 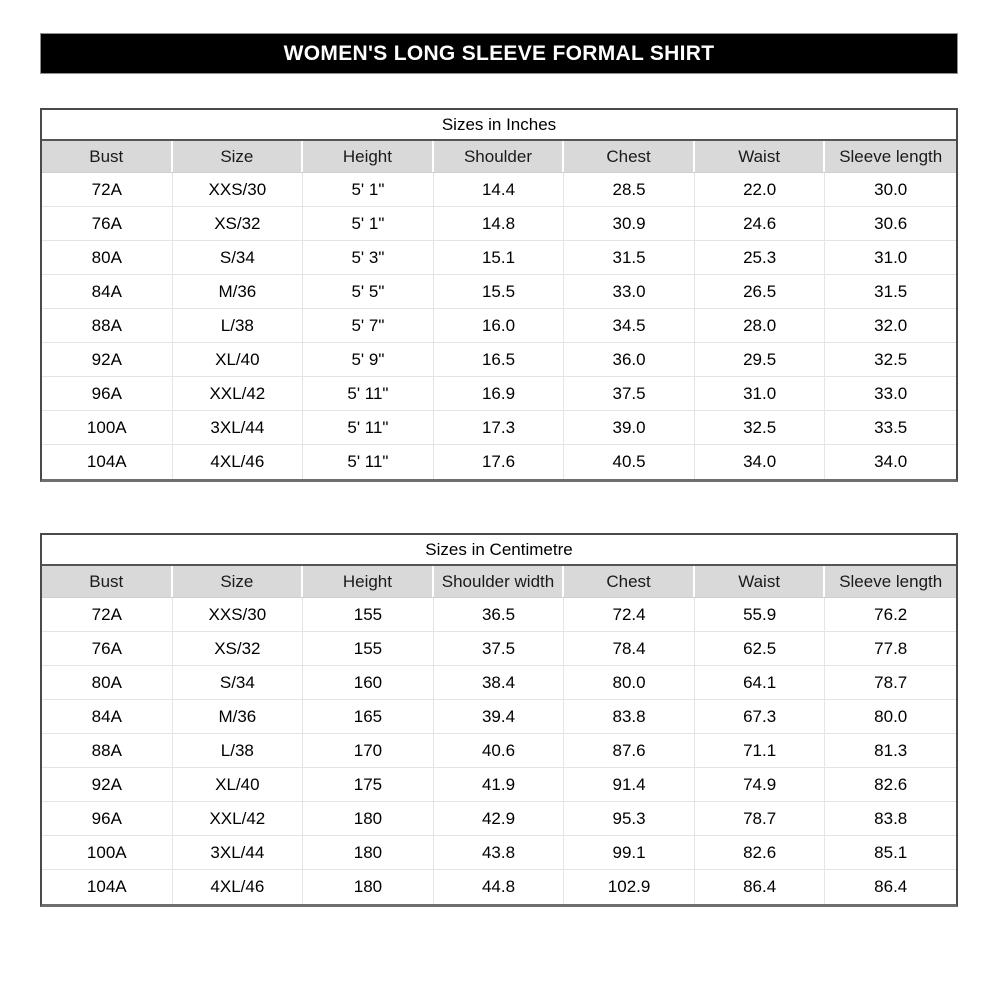 I want to click on table-cell: 14.4, so click(x=499, y=190).